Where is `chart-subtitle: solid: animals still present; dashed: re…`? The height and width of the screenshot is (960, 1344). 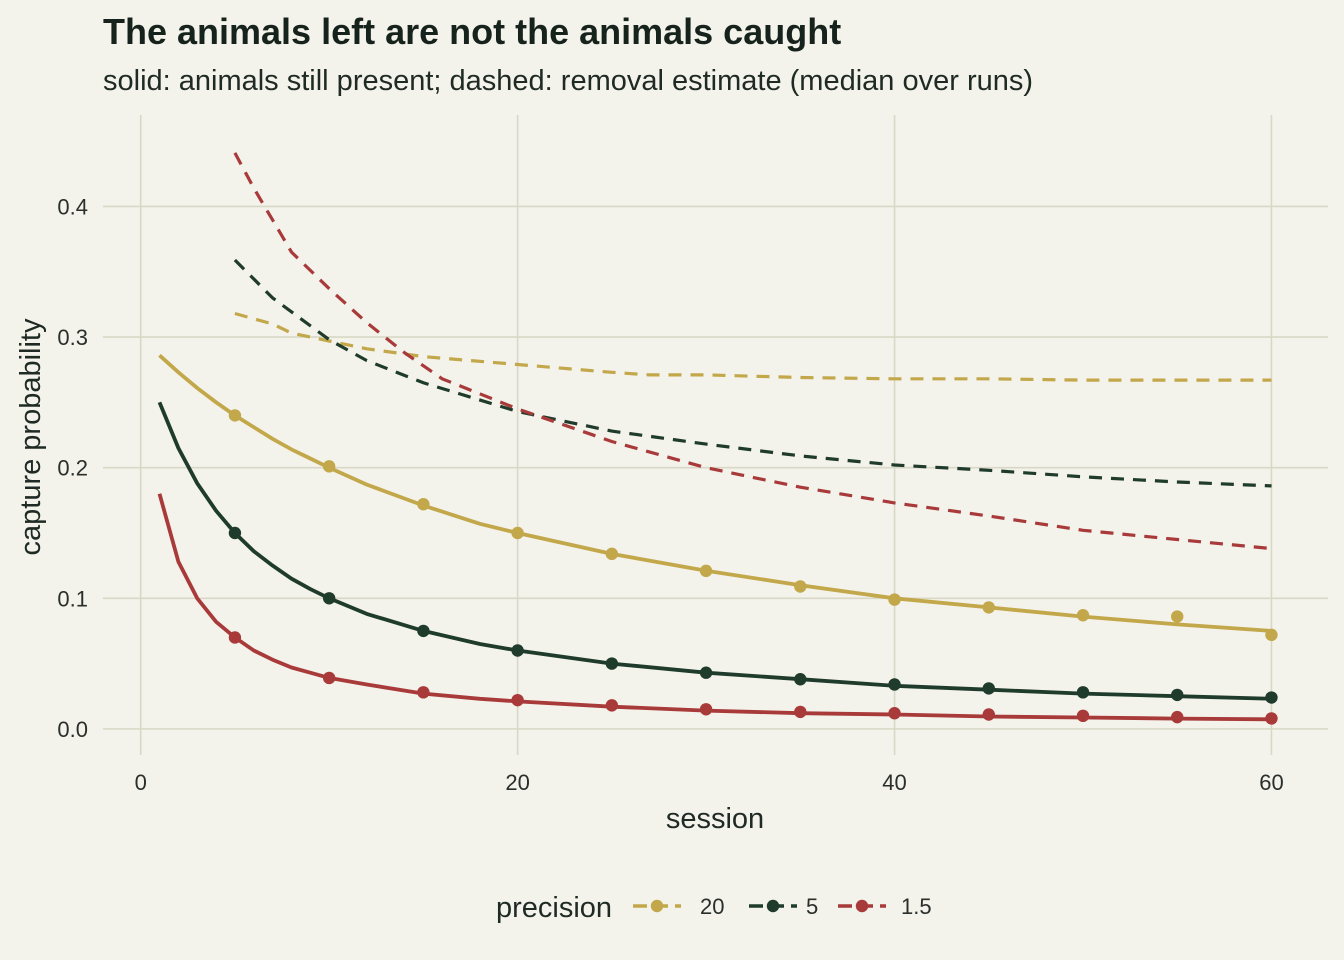
chart-subtitle: solid: animals still present; dashed: re… is located at coordinates (568, 81).